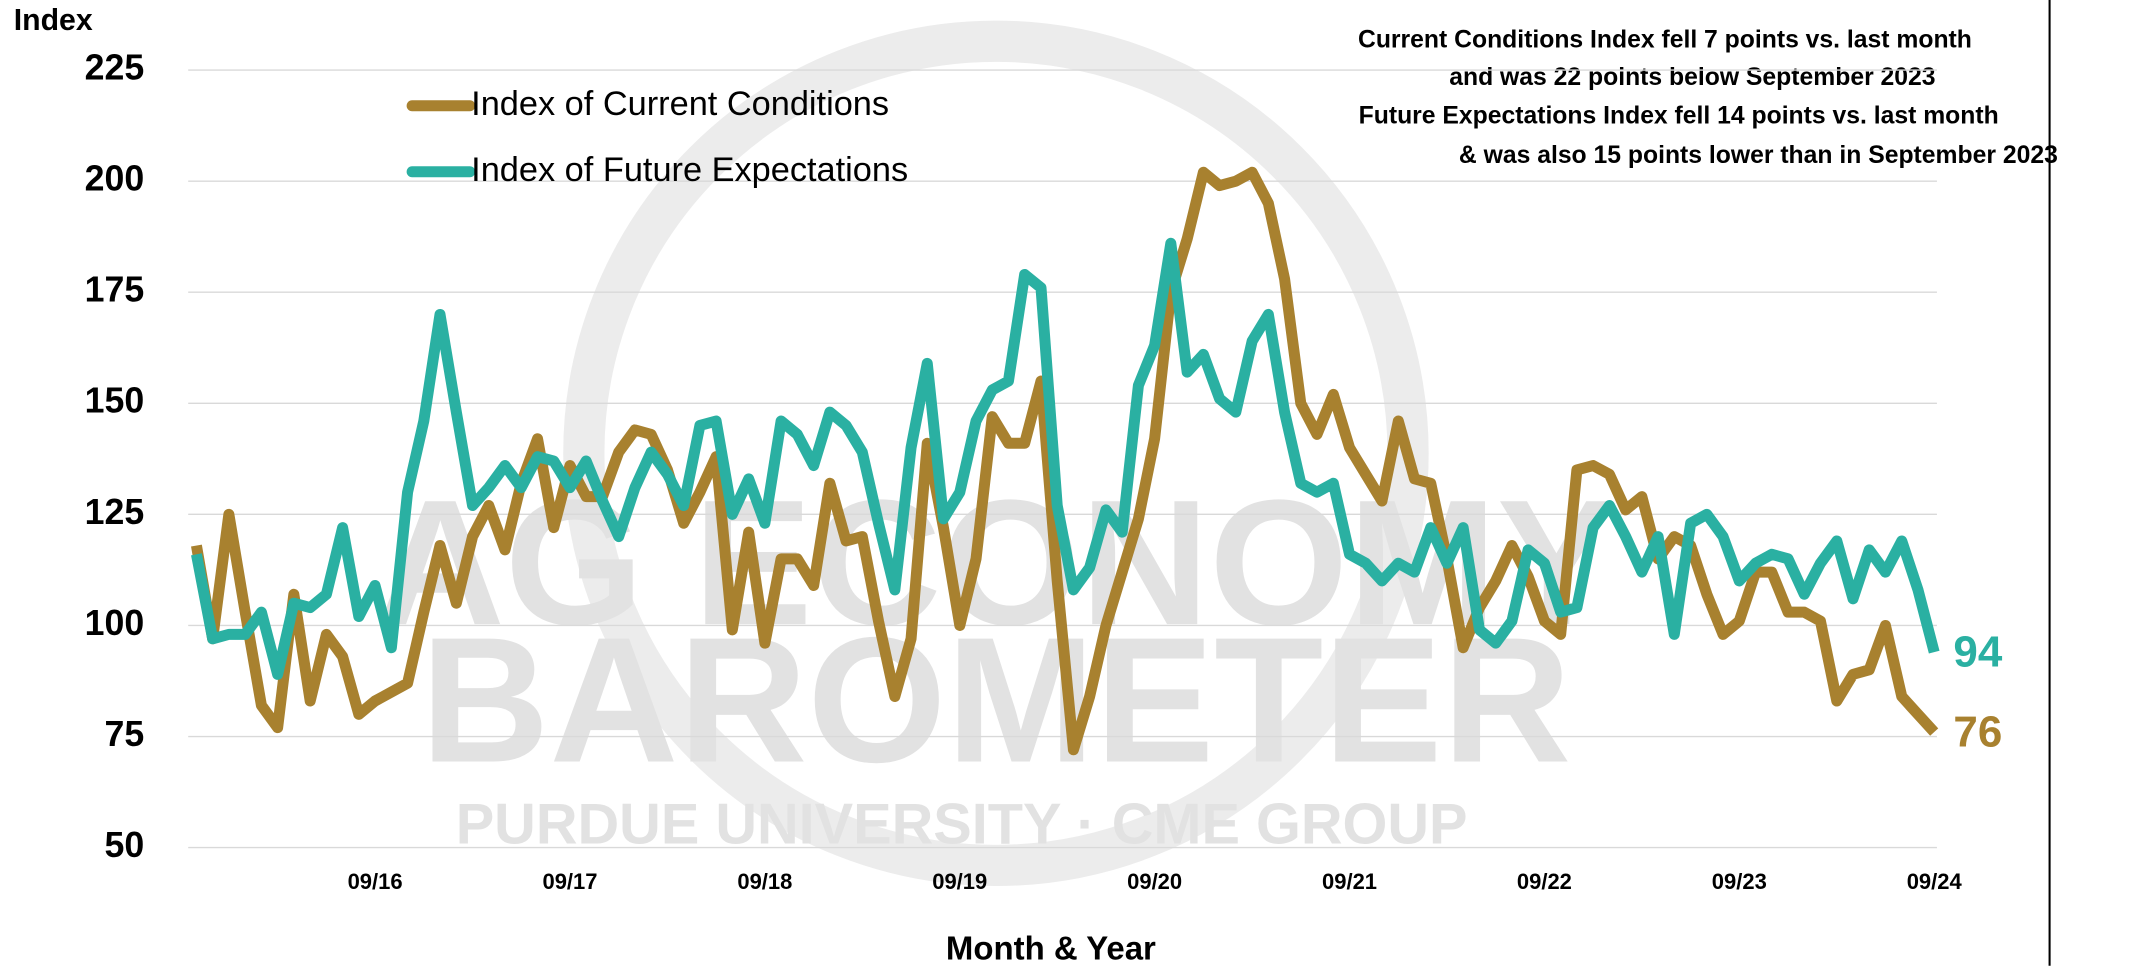  What do you see at coordinates (125, 845) in the screenshot?
I see `y-tick-label: 50` at bounding box center [125, 845].